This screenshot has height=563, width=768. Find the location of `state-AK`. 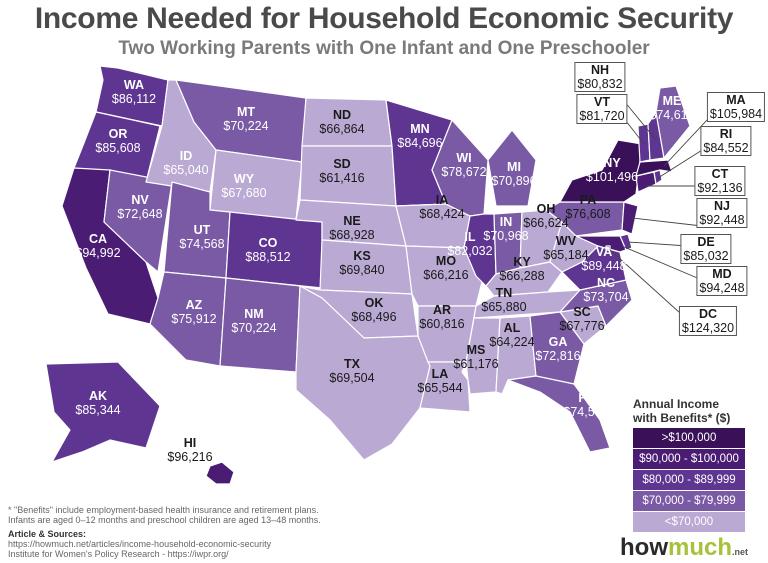

state-AK is located at coordinates (103, 412).